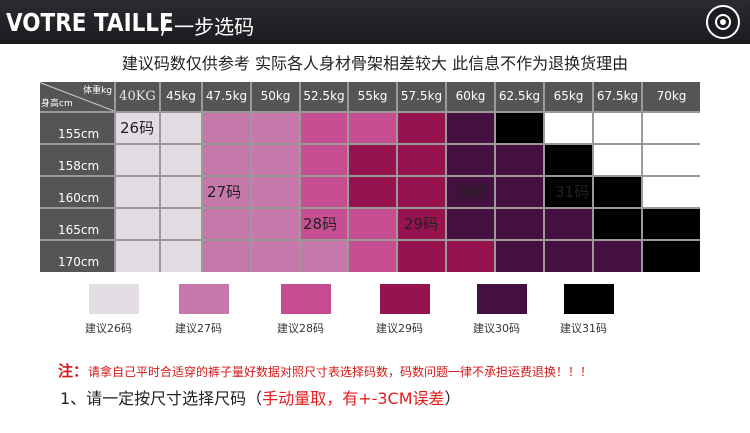  I want to click on header-banner: VOTRE TAILLE / 一步选码, so click(375, 22).